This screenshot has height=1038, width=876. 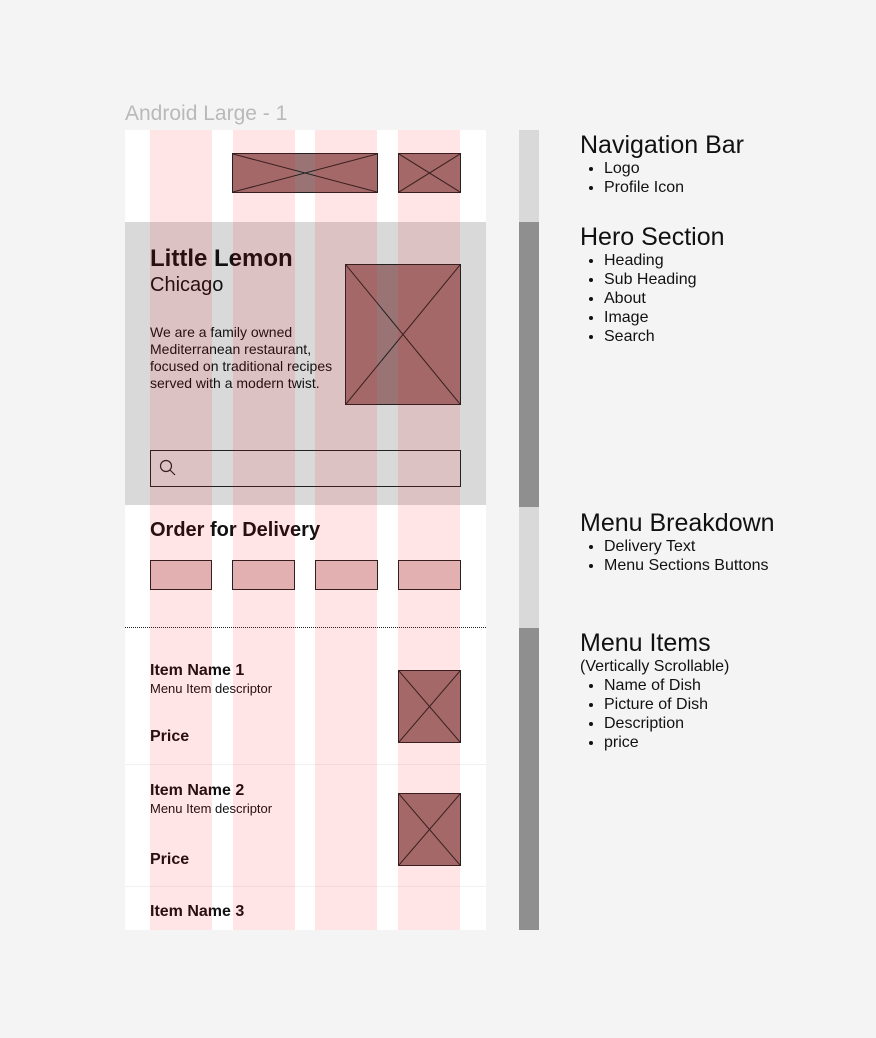 I want to click on annotation-bullet: Profile Icon, so click(x=674, y=187).